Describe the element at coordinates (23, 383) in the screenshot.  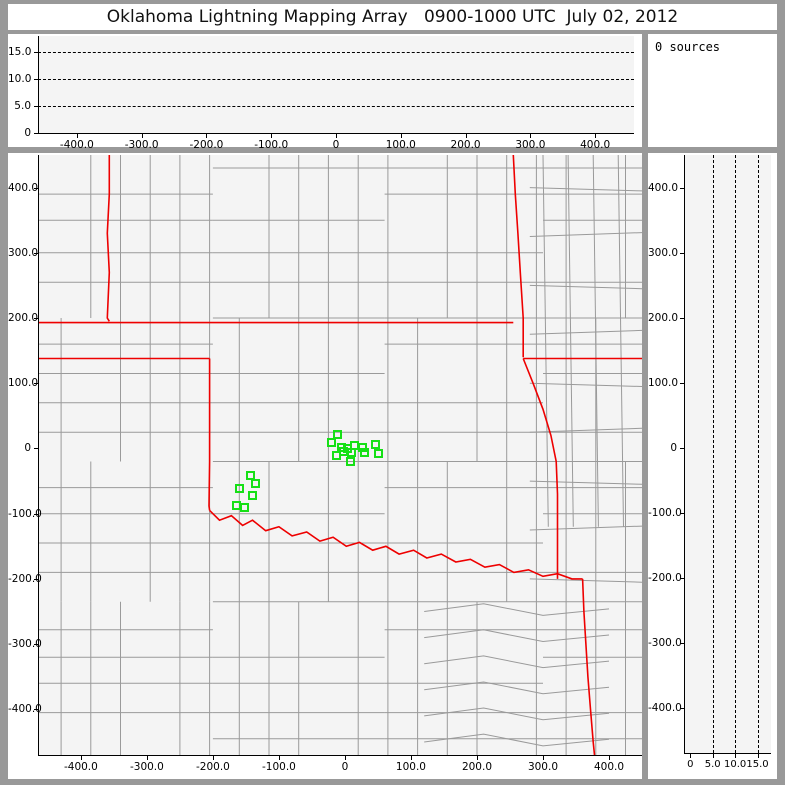
I see `y-tick-label-100: 100.0` at that location.